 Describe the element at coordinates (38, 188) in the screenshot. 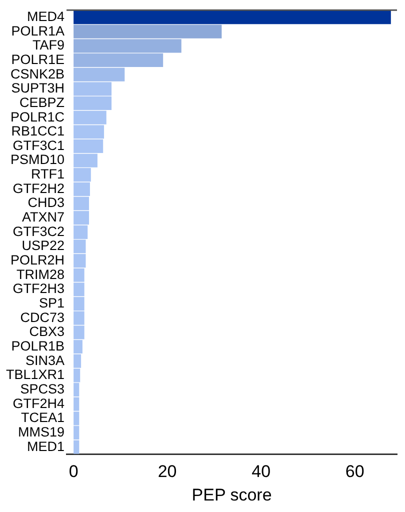

I see `y-tick-label: GTF2H2` at that location.